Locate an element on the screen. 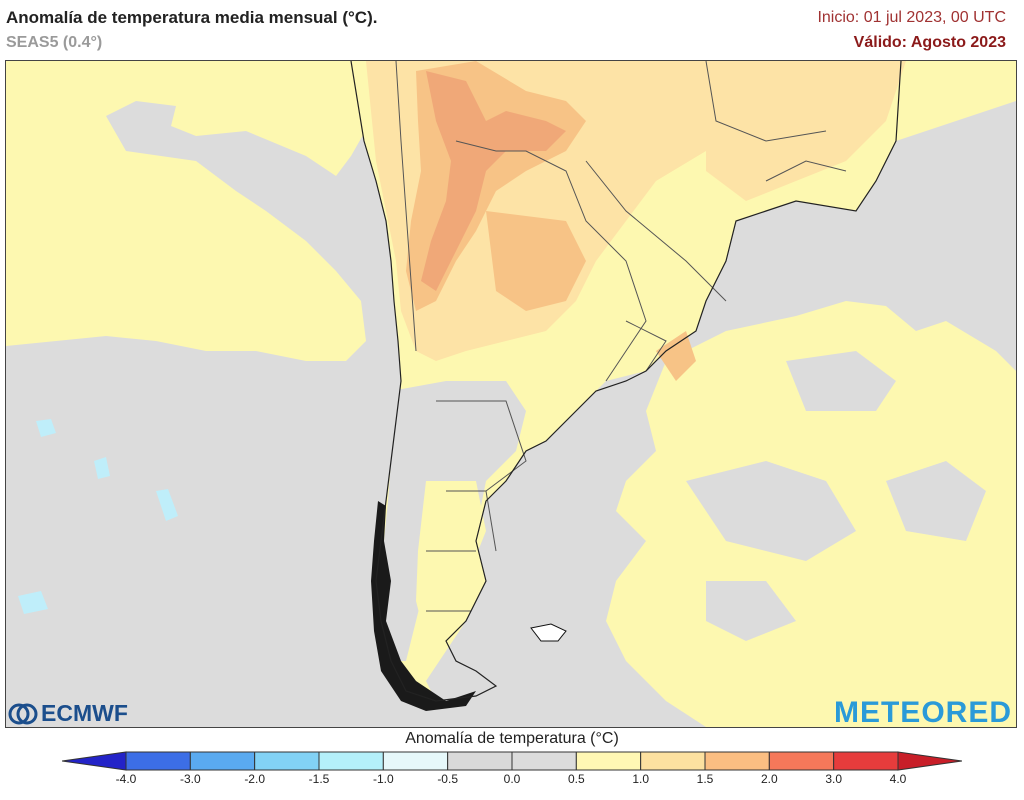  colorbar-tick-label: -4.0 is located at coordinates (126, 779).